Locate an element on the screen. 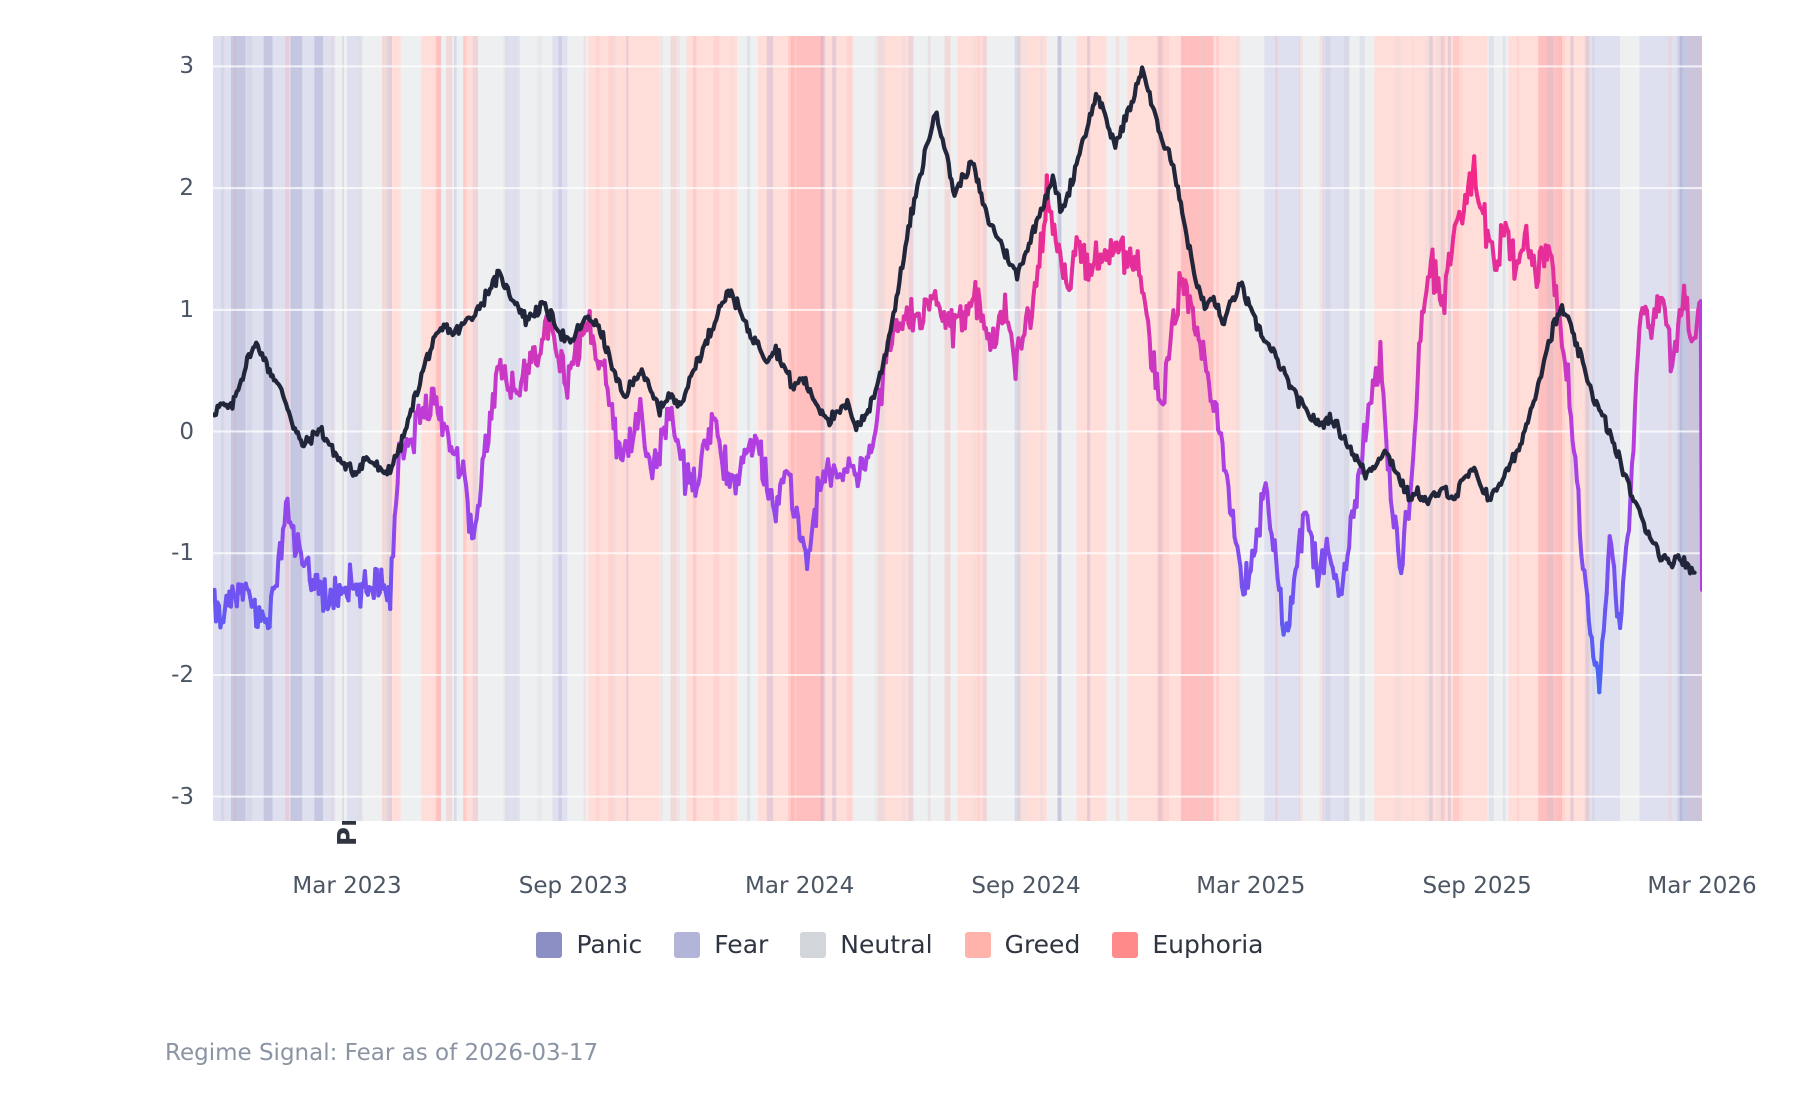  legend-item-euphoria: Euphoria is located at coordinates (1188, 944).